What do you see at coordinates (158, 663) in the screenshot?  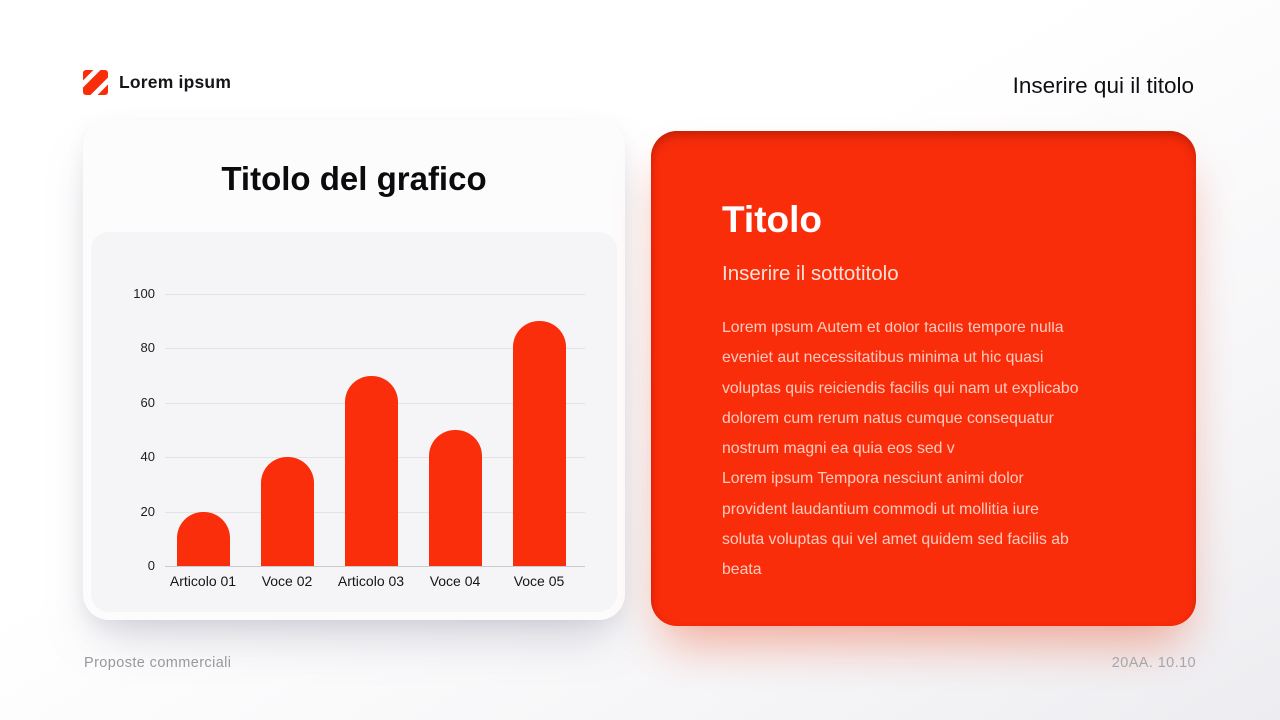 I see `footer-category: Proposte commerciali` at bounding box center [158, 663].